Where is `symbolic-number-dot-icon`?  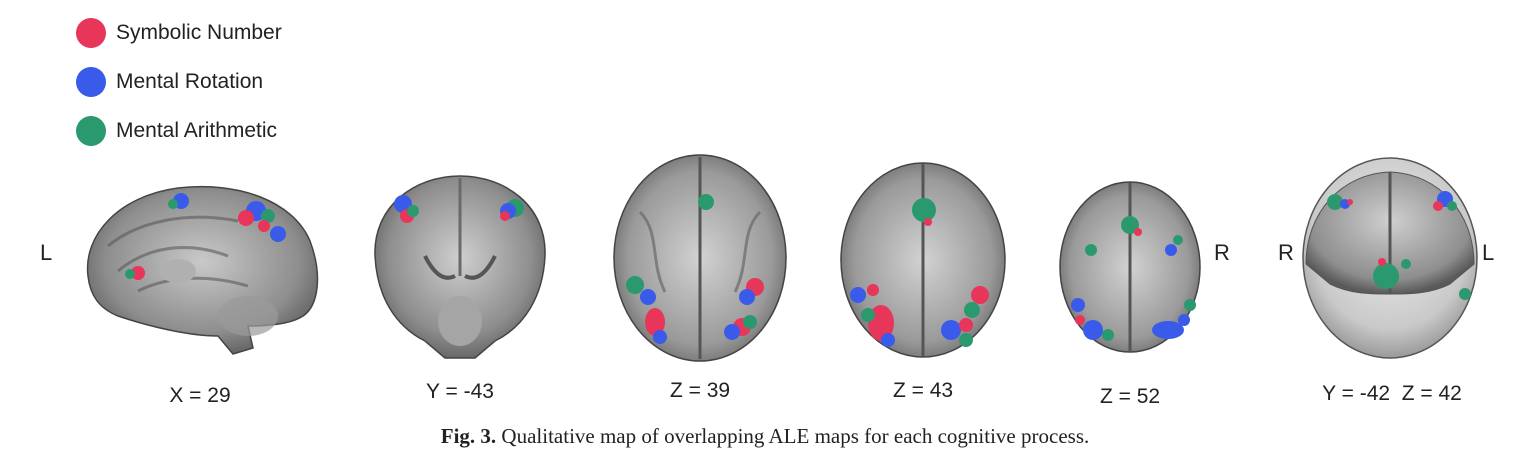
symbolic-number-dot-icon is located at coordinates (91, 32).